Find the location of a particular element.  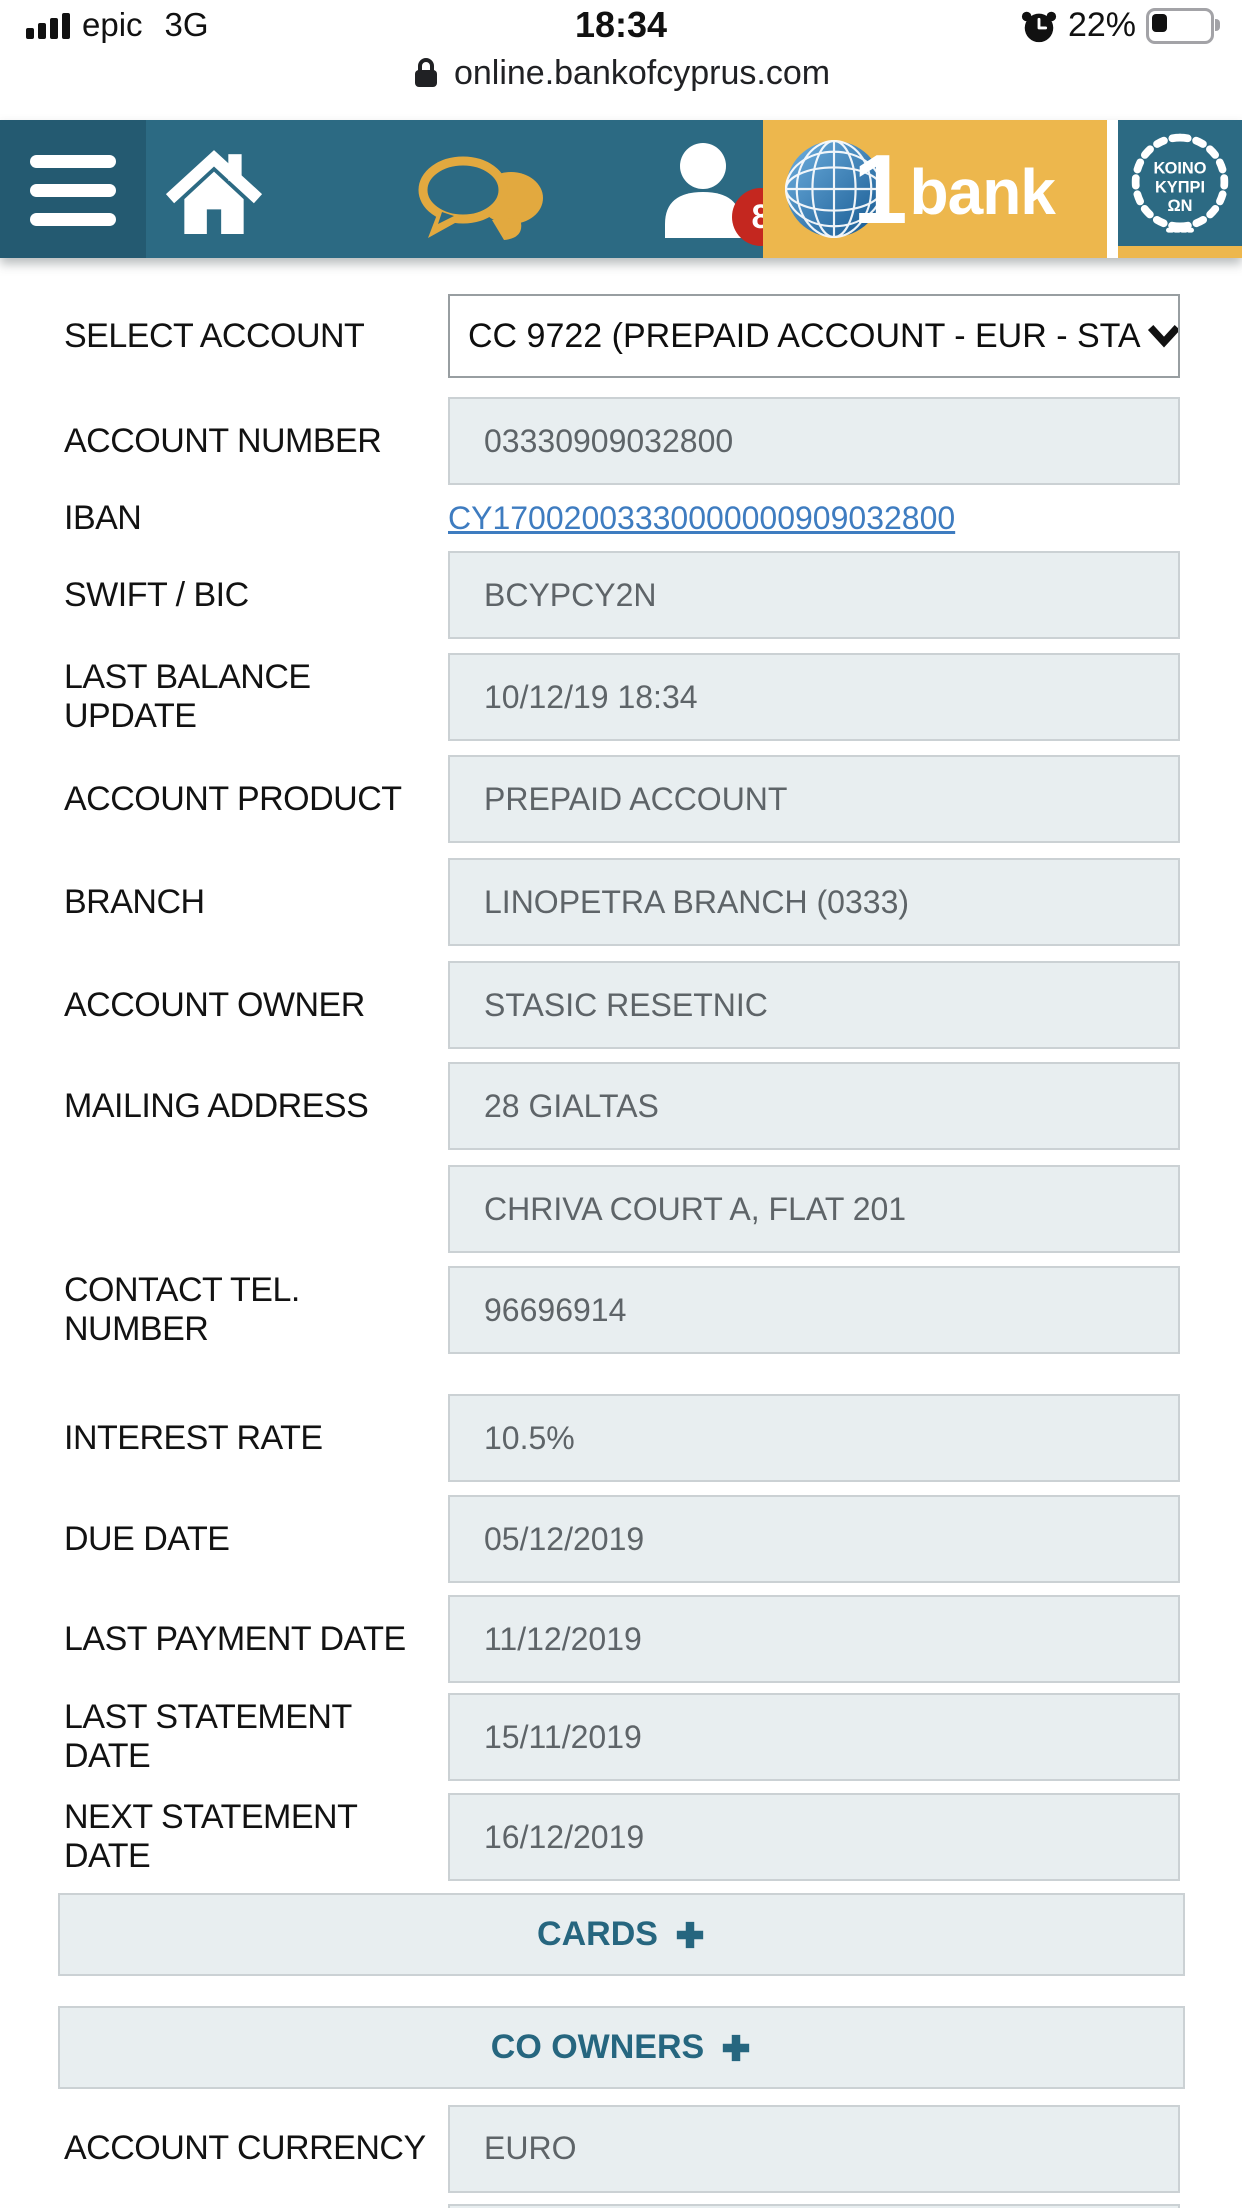

field-label: NEXT STATEMENT DATE is located at coordinates (210, 1836).